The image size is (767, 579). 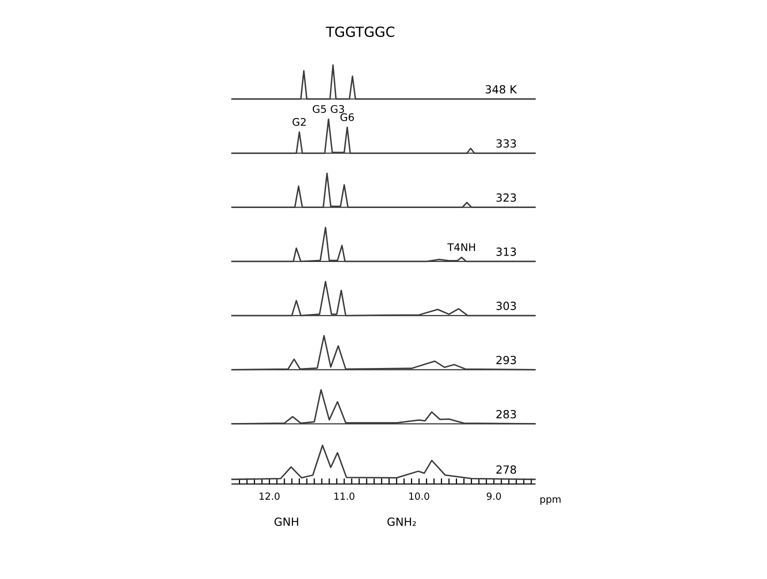 I want to click on annotation: 323, so click(x=506, y=197).